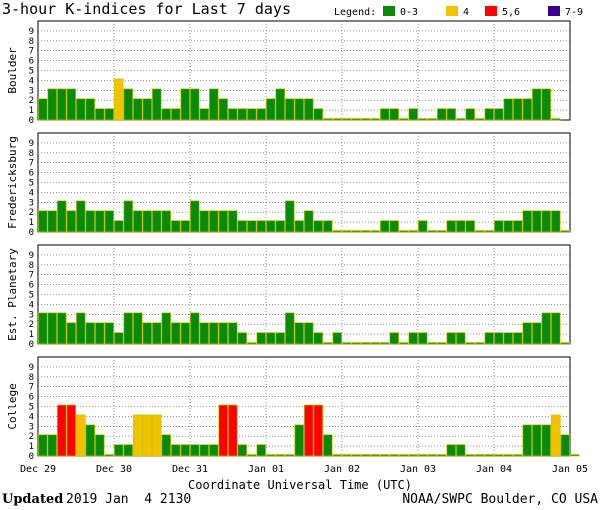 The image size is (600, 510). Describe the element at coordinates (146, 9) in the screenshot. I see `chart-title: 3-hour K-indices for Last 7 days` at that location.